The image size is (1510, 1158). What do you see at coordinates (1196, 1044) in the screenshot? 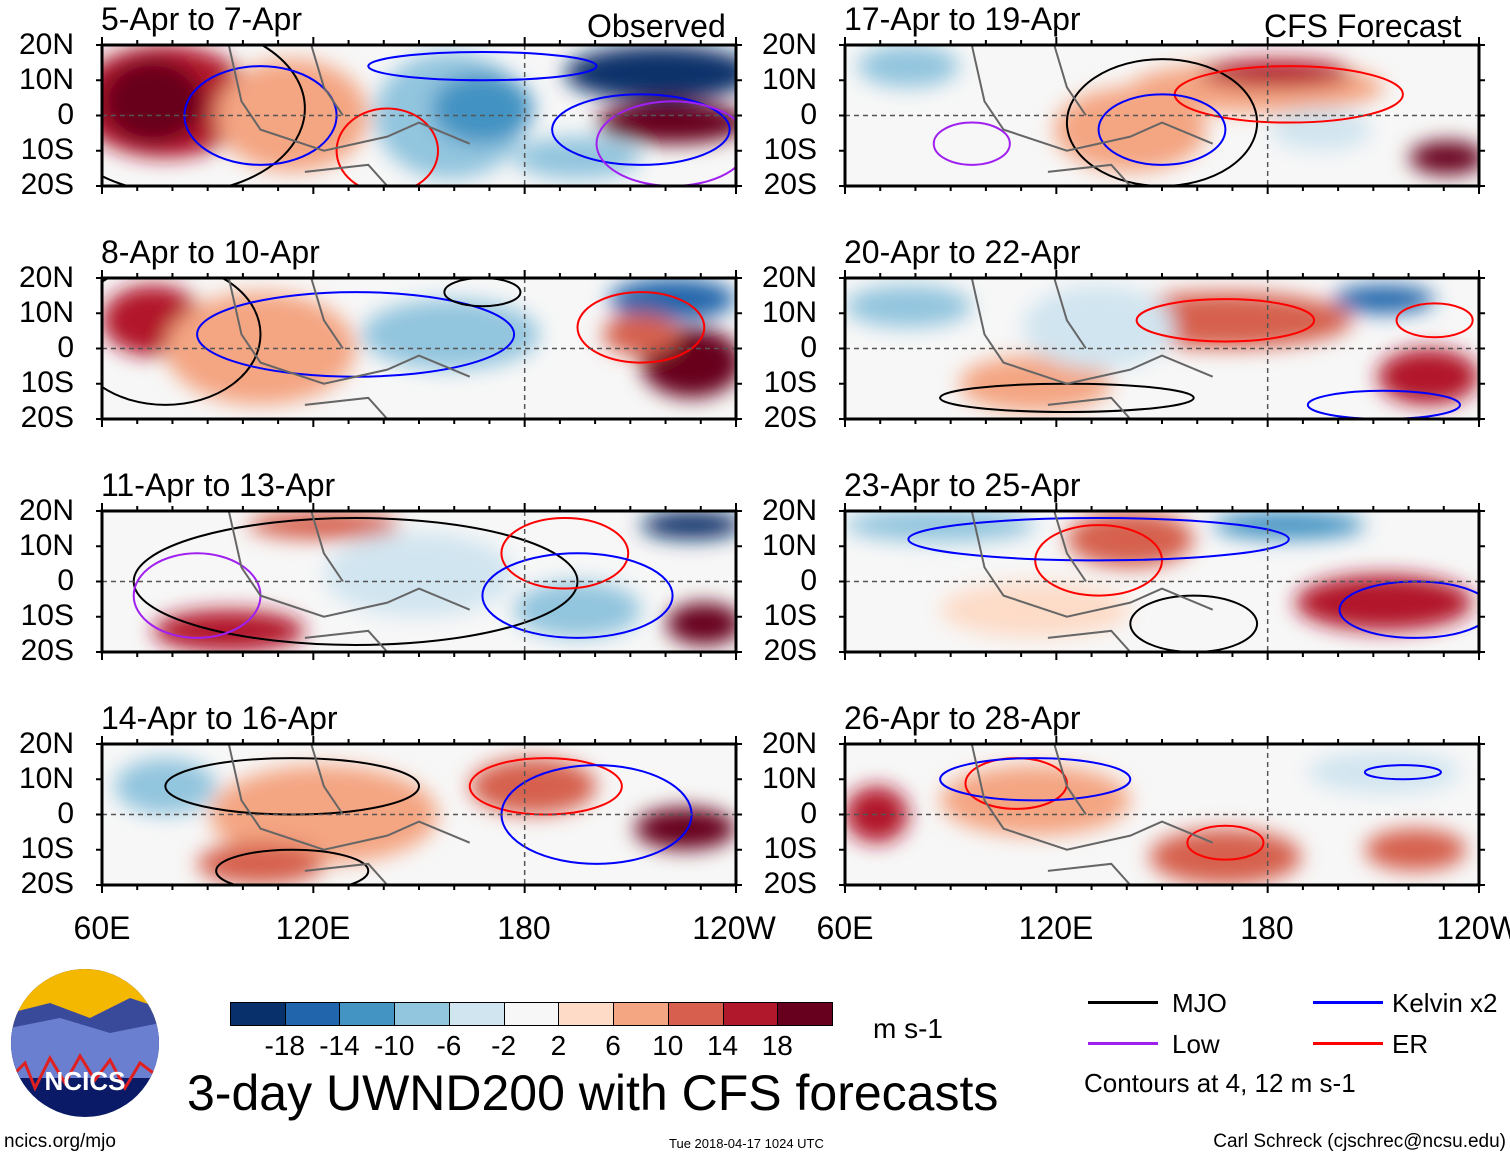
I see `legend-label-low: Low` at bounding box center [1196, 1044].